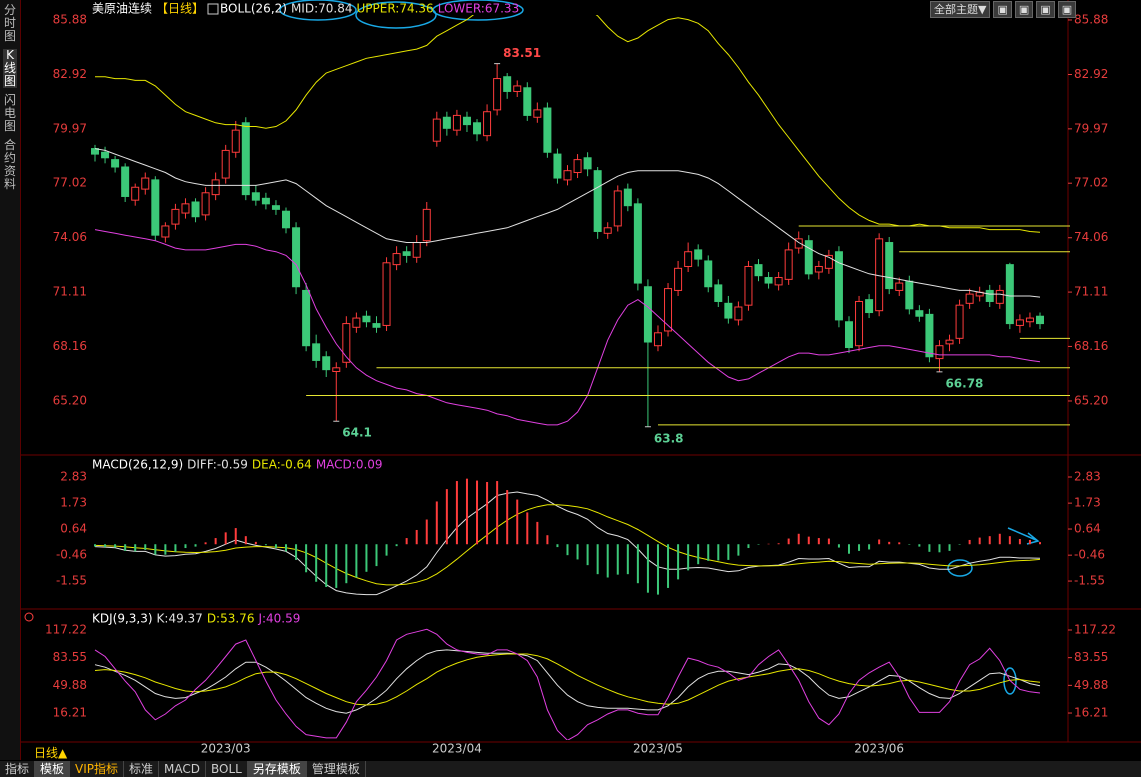  What do you see at coordinates (522, 53) in the screenshot?
I see `annotation-label: 83.51` at bounding box center [522, 53].